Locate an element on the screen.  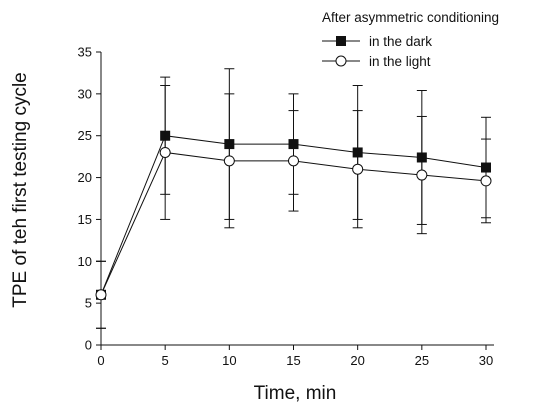
x-tick-label: 20 is located at coordinates (357, 360).